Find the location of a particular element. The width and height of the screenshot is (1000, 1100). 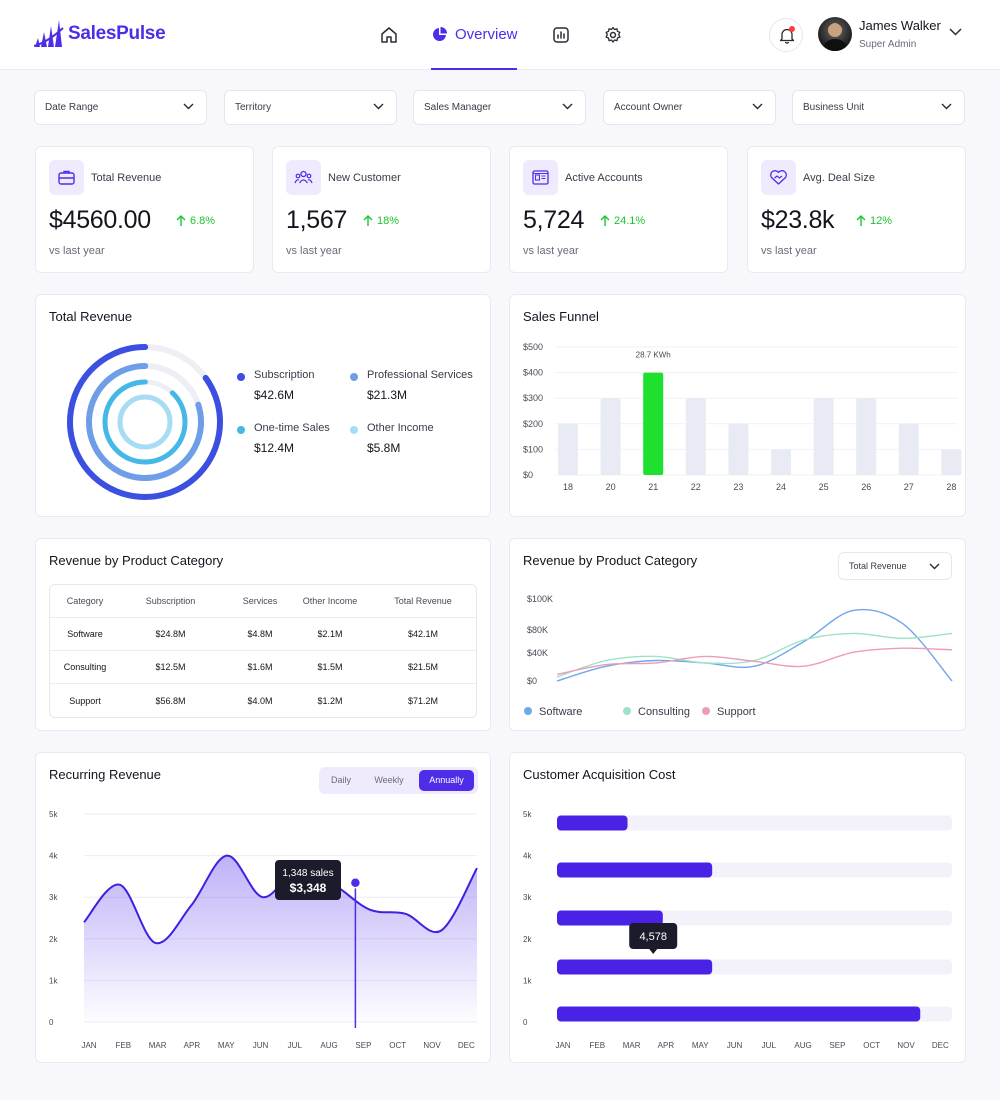

line-consulting is located at coordinates (754, 655).